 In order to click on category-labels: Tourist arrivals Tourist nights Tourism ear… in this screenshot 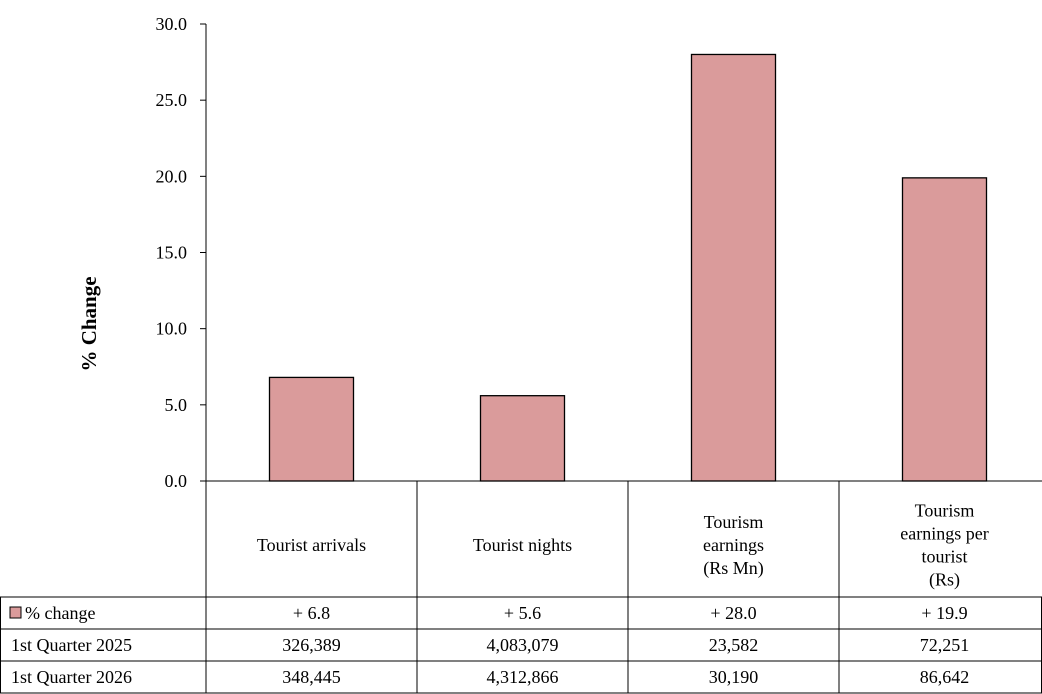, I will do `click(623, 538)`.